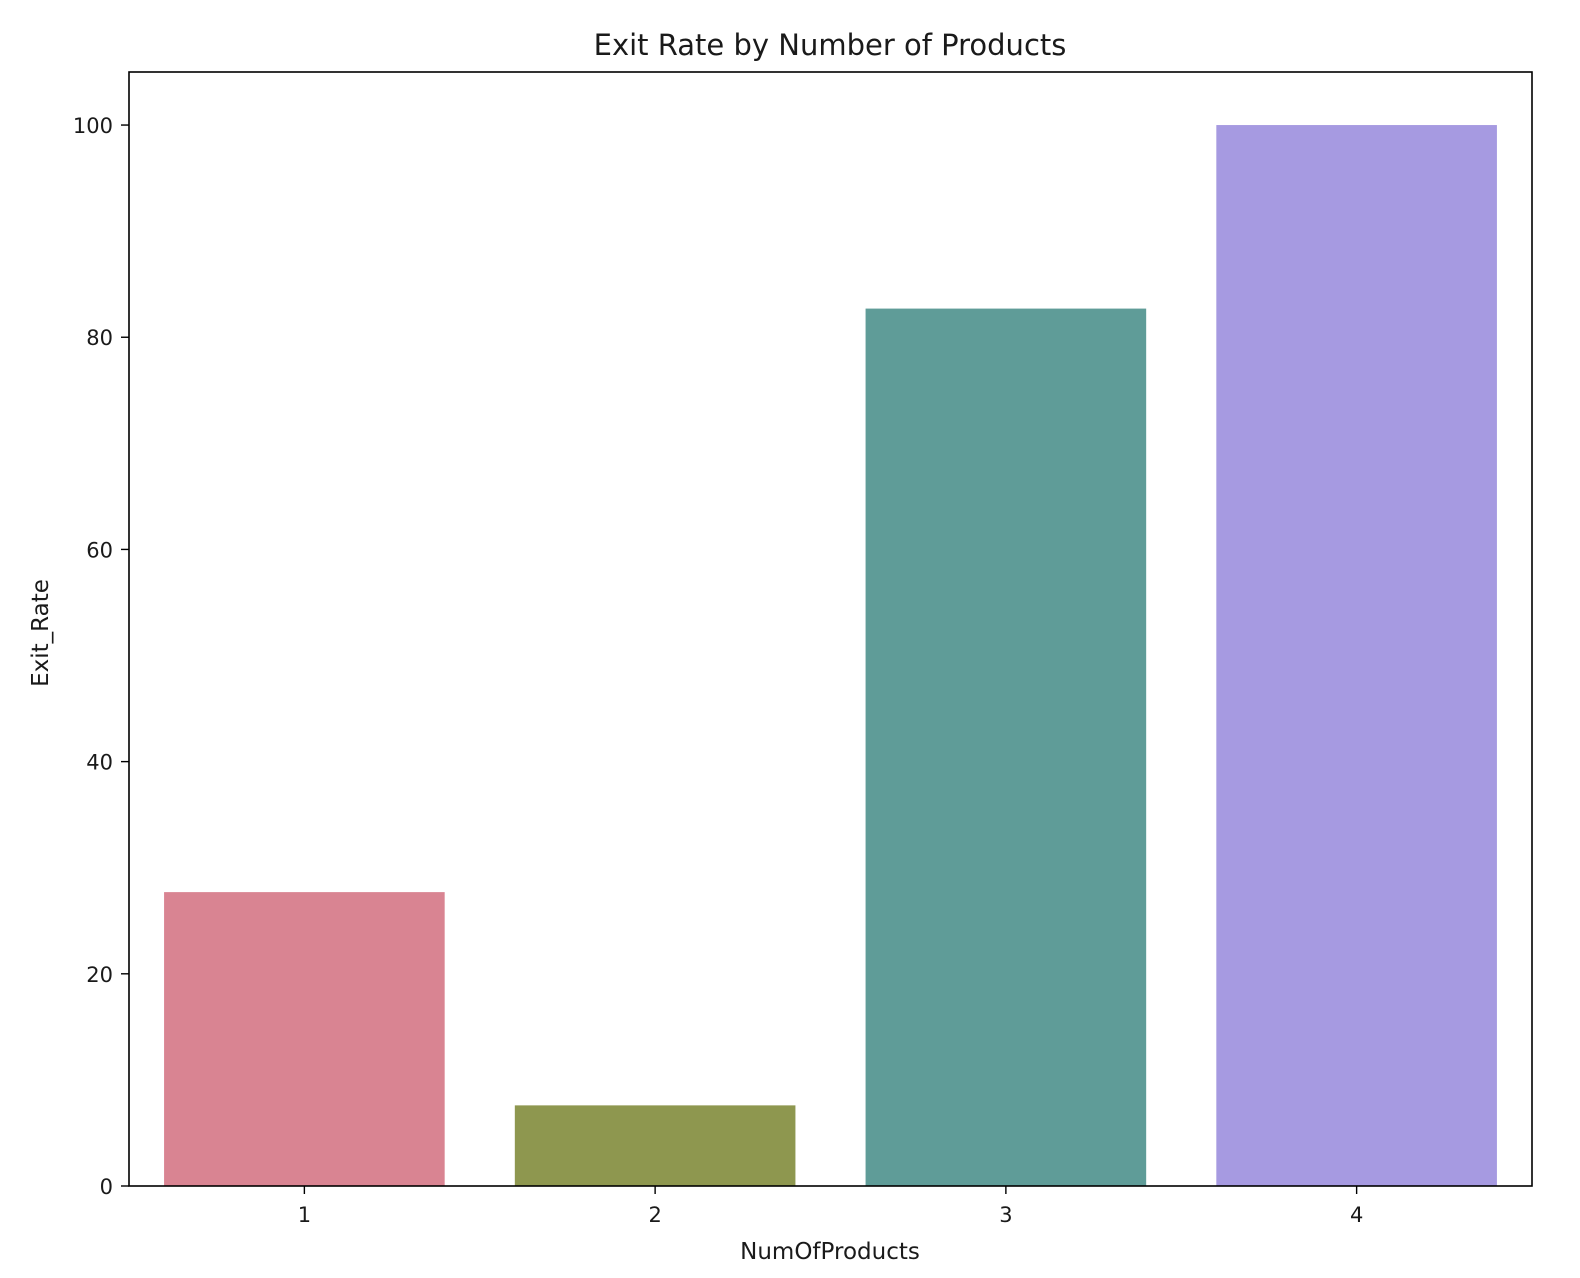 The image size is (1580, 1278). Describe the element at coordinates (99, 763) in the screenshot. I see `y-tick-label: 40` at that location.